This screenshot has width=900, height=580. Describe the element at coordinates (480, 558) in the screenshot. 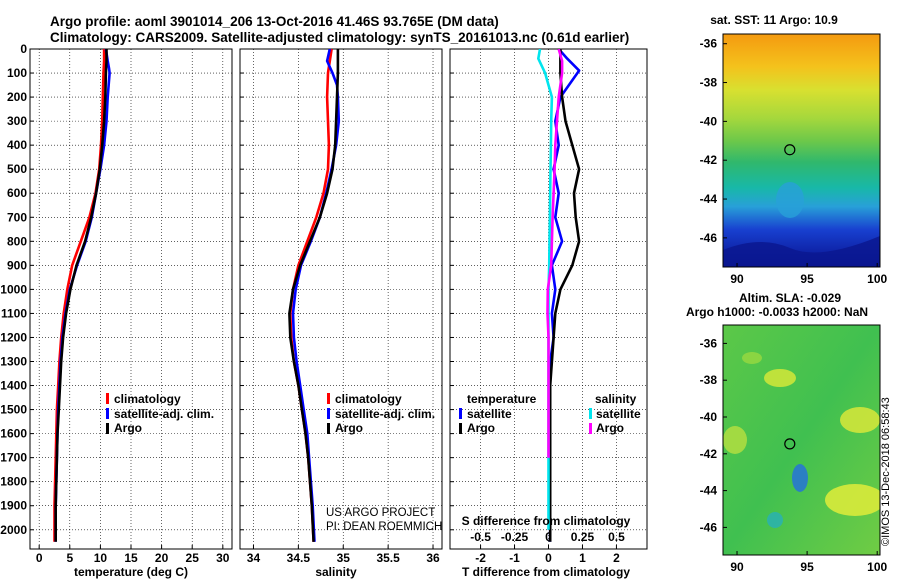

I see `difference-xtick-label: -2` at that location.